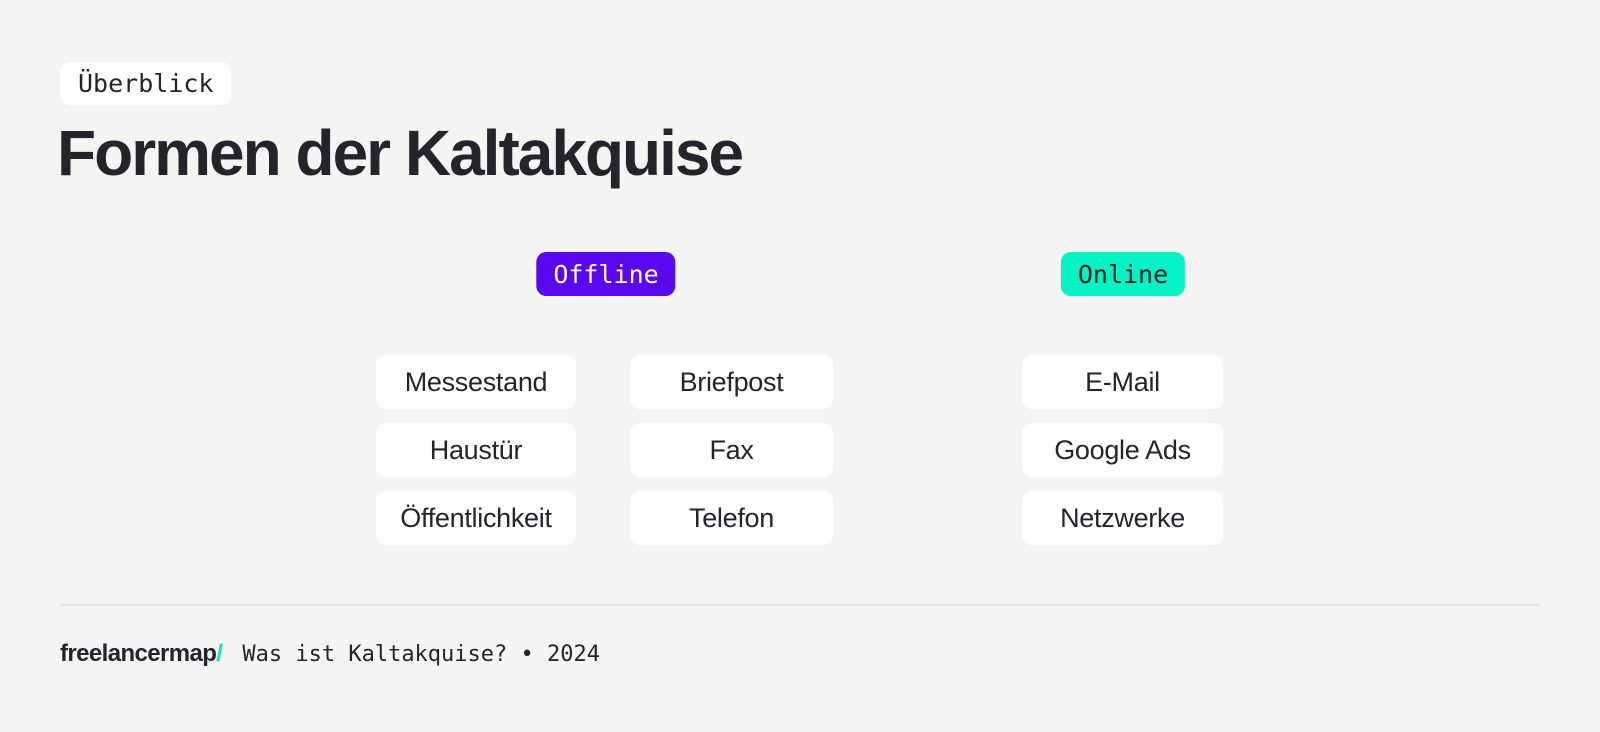 This screenshot has height=732, width=1600. I want to click on online-cards-grid: E-Mail Google Ads Netzwerke, so click(1122, 450).